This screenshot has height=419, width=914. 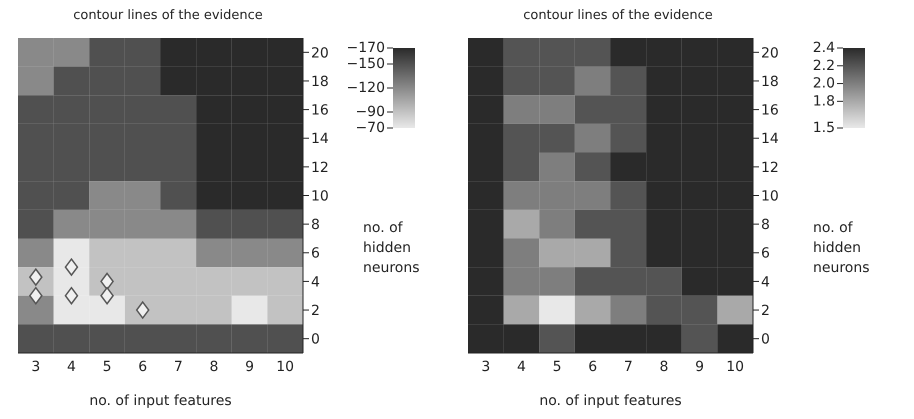 What do you see at coordinates (370, 112) in the screenshot?
I see `color-bar-label: −90` at bounding box center [370, 112].